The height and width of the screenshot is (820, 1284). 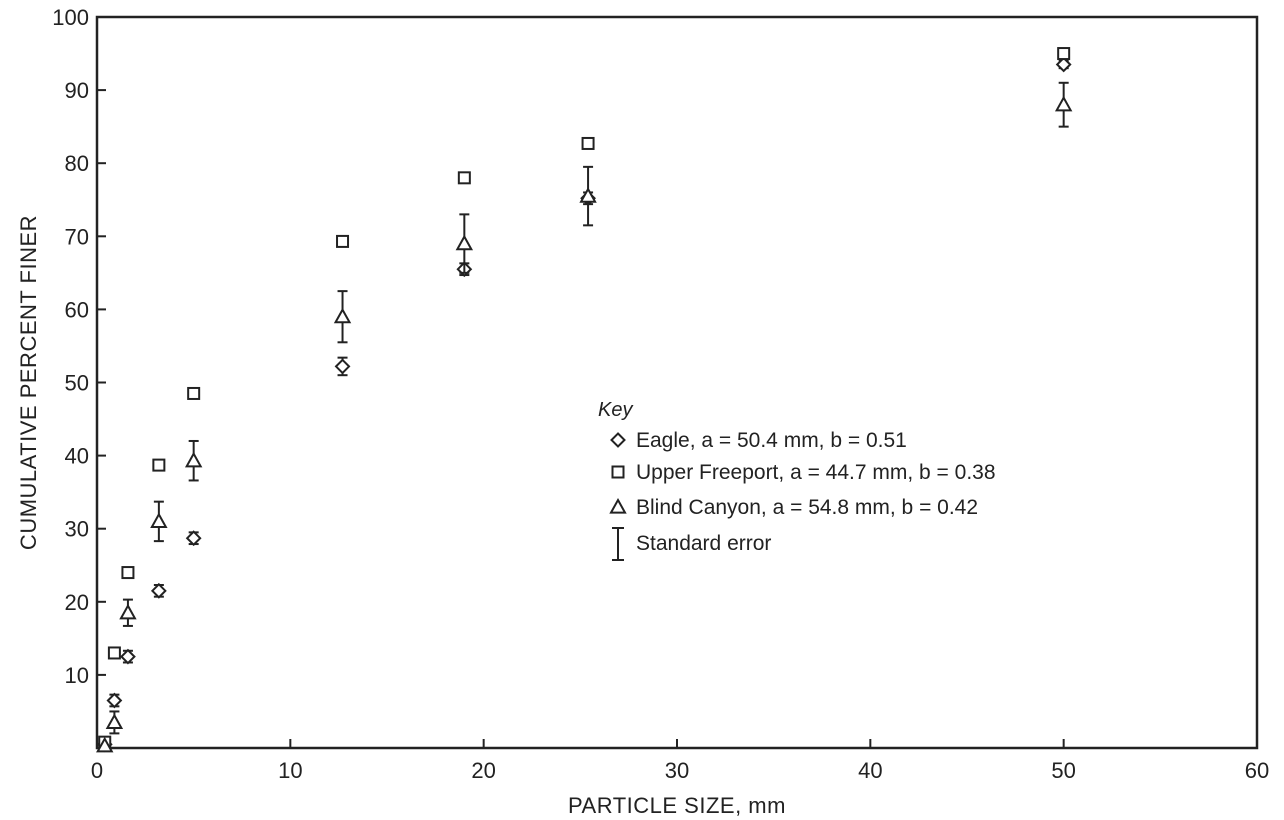 What do you see at coordinates (28, 382) in the screenshot?
I see `y-axis-title: CUMULATIVE PERCENT FINER` at bounding box center [28, 382].